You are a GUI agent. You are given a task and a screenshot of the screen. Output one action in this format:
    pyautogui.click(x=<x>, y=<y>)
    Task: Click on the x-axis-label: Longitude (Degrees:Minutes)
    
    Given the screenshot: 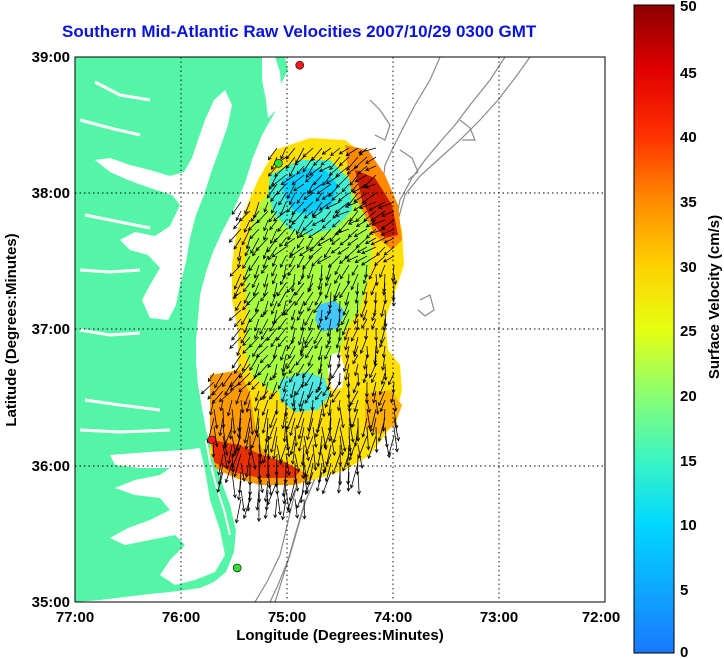 What is the action you would take?
    pyautogui.click(x=340, y=635)
    